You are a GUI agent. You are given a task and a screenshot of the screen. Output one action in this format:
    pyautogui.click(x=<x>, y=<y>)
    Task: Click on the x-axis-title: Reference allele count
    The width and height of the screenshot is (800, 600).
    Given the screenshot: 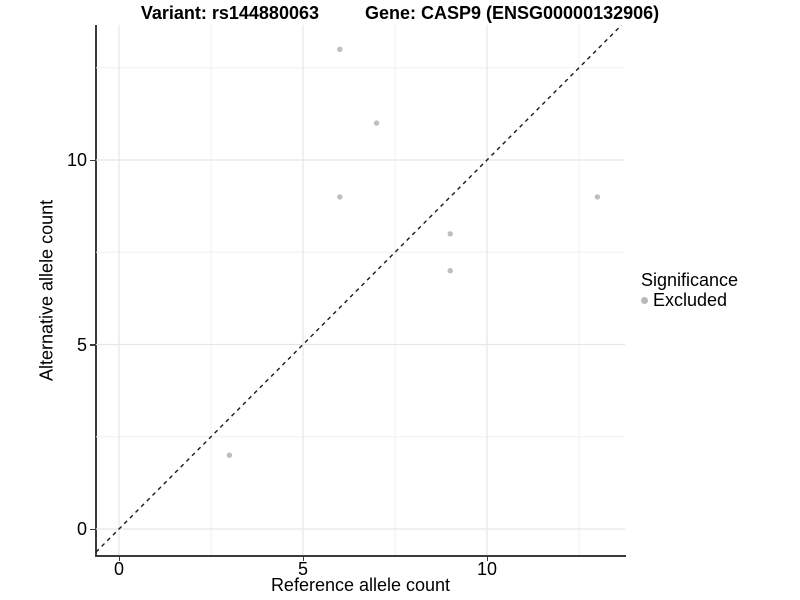 What is the action you would take?
    pyautogui.click(x=360, y=585)
    